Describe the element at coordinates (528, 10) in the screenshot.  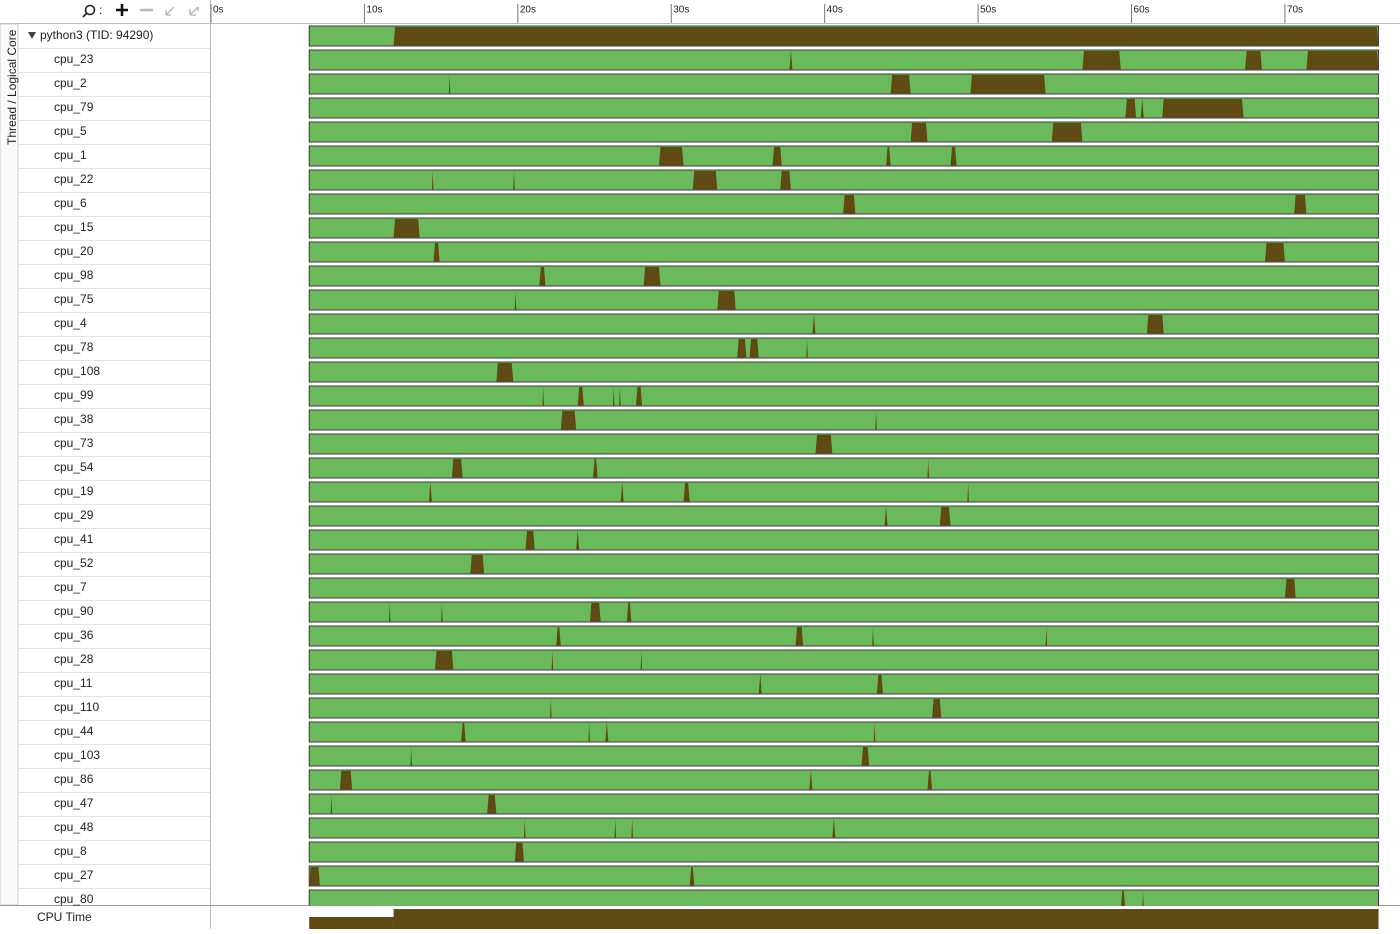
I see `axis-tick-label: 20s` at that location.